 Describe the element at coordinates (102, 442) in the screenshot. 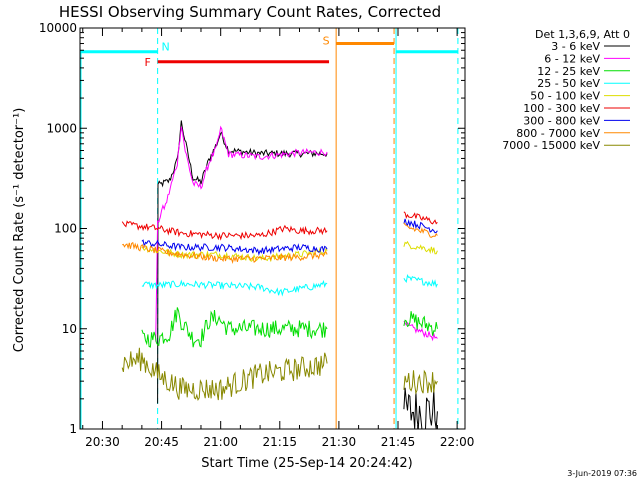

I see `x-tick-label: 20:30` at that location.